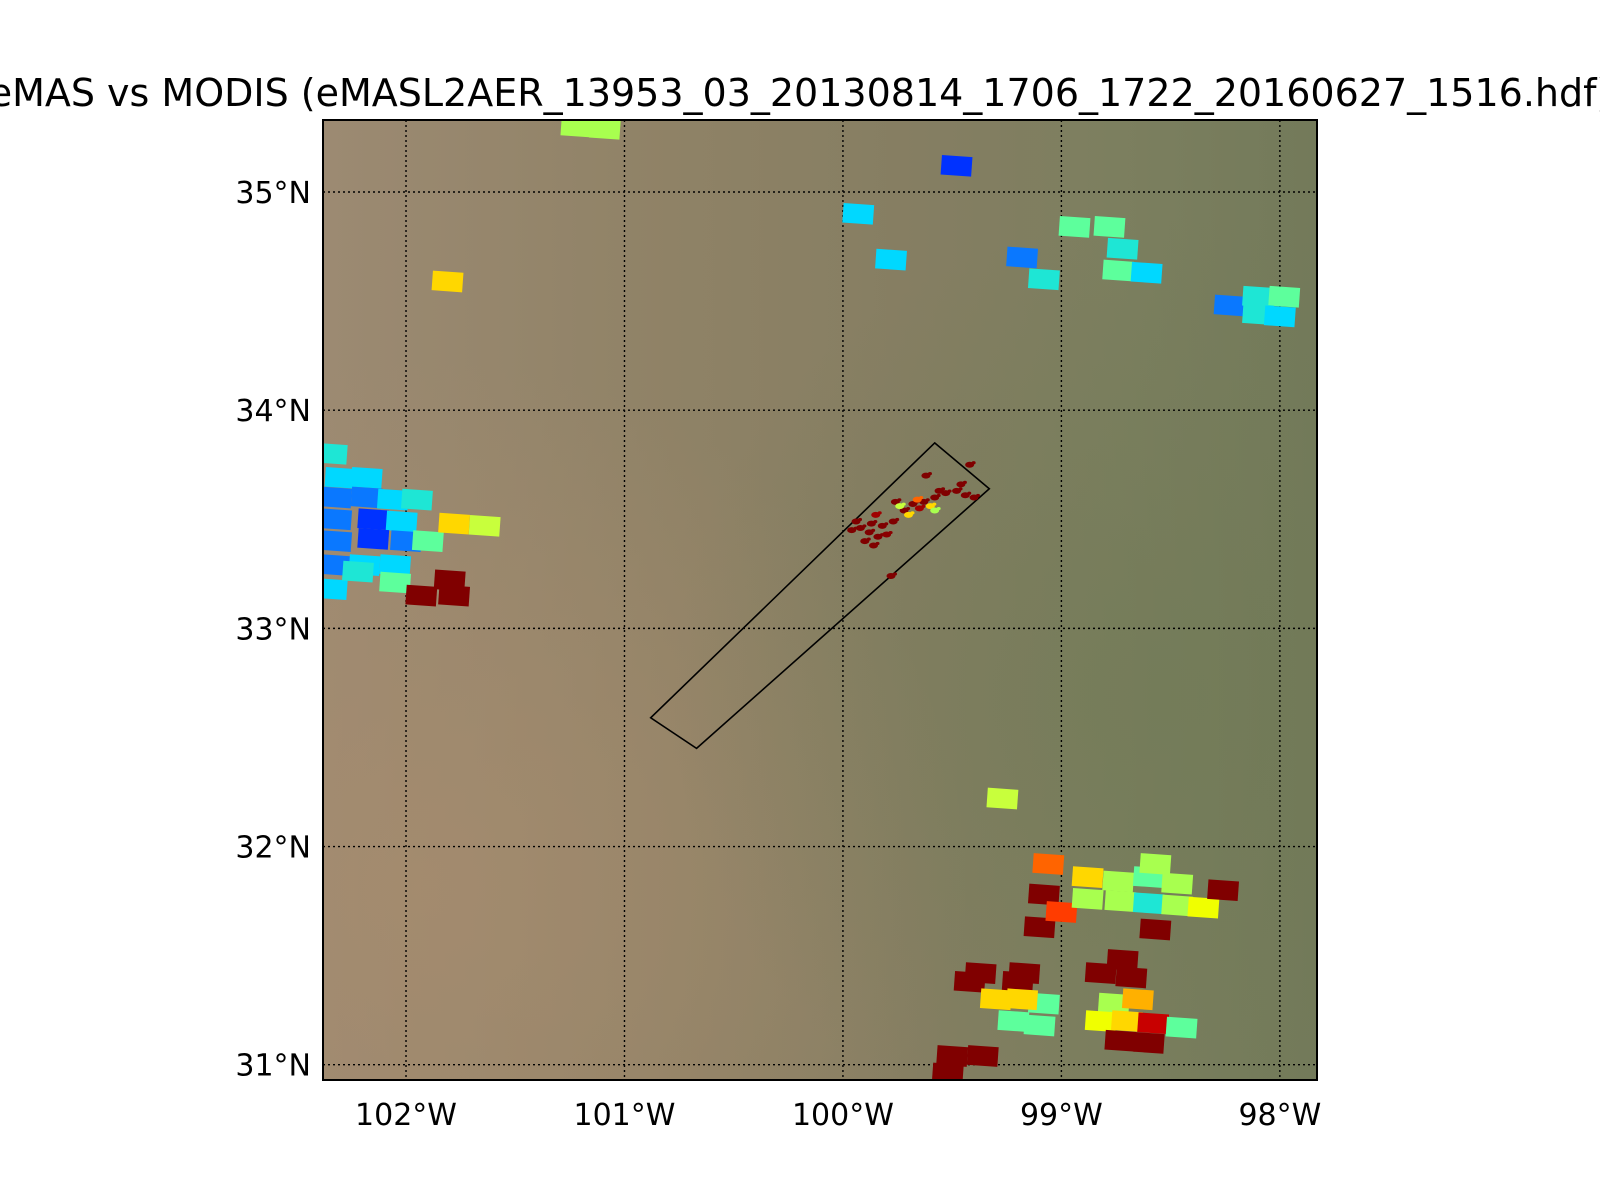 This screenshot has height=1200, width=1600. I want to click on longitude-tick-labels: 102°W 101°W 100°W 99°W 98°W, so click(838, 1115).